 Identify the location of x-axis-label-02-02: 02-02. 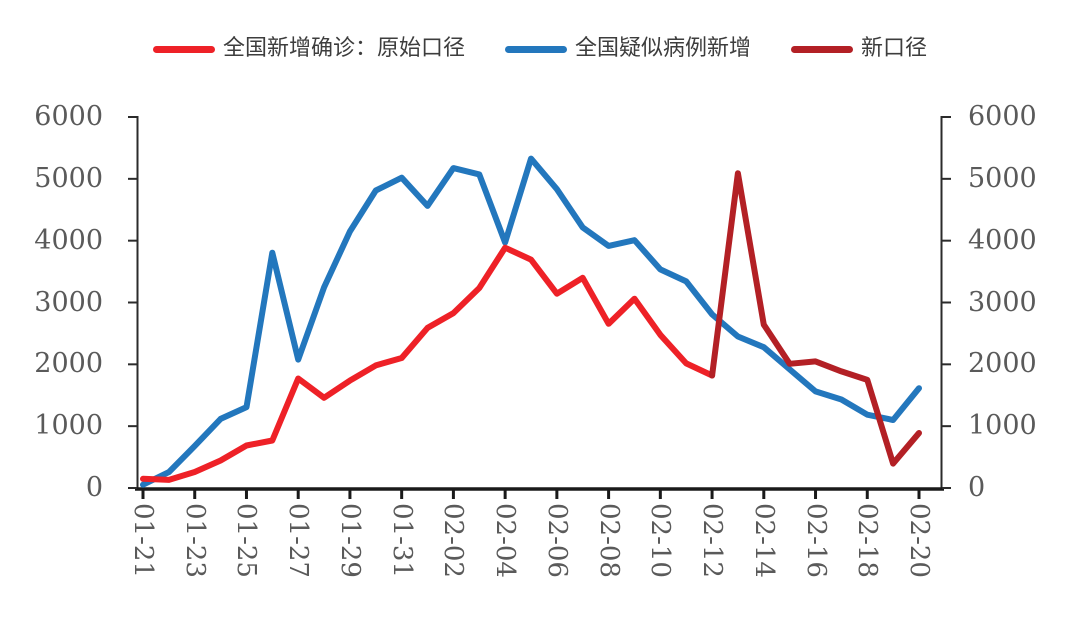
(453, 540).